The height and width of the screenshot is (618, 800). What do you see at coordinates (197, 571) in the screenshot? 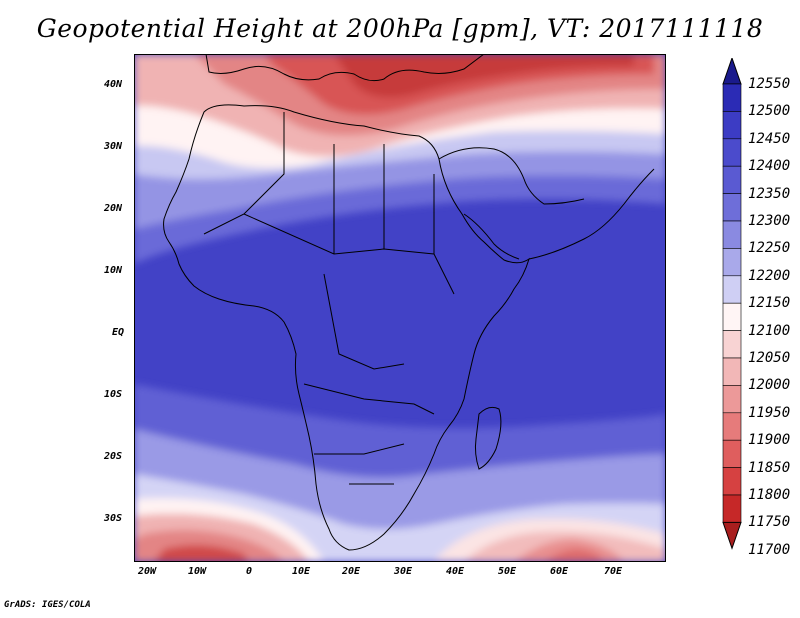
I see `lon-label-10w: 10W` at bounding box center [197, 571].